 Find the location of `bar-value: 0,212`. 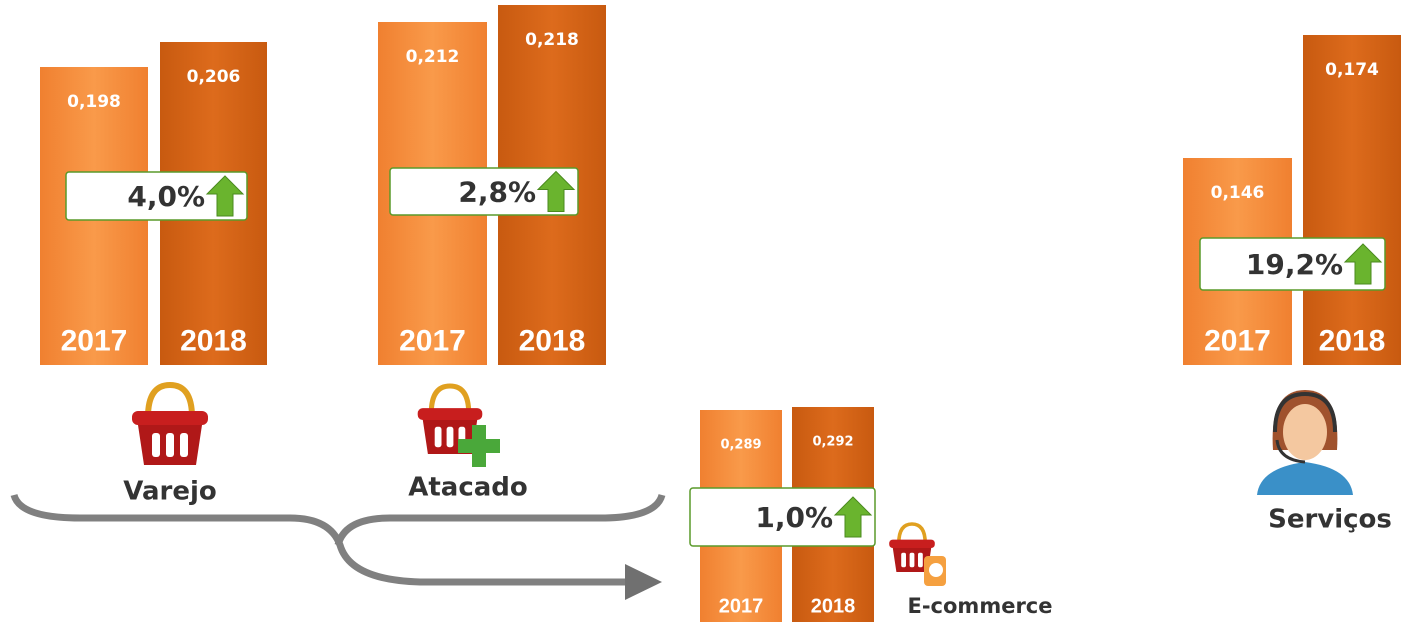

bar-value: 0,212 is located at coordinates (433, 57).